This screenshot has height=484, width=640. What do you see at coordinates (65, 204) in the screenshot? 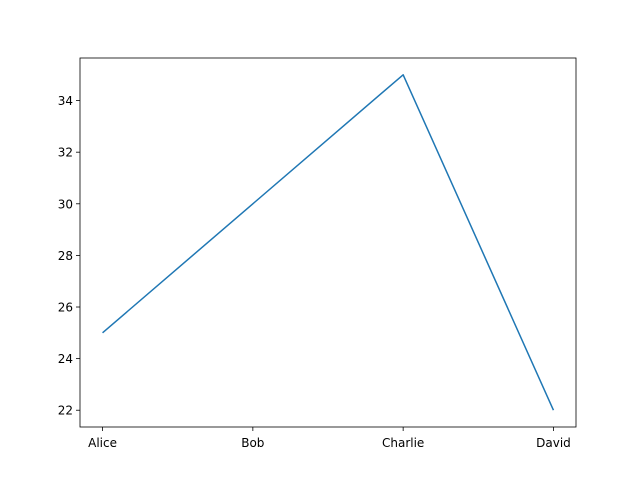
I see `y-tick-label: 30` at bounding box center [65, 204].